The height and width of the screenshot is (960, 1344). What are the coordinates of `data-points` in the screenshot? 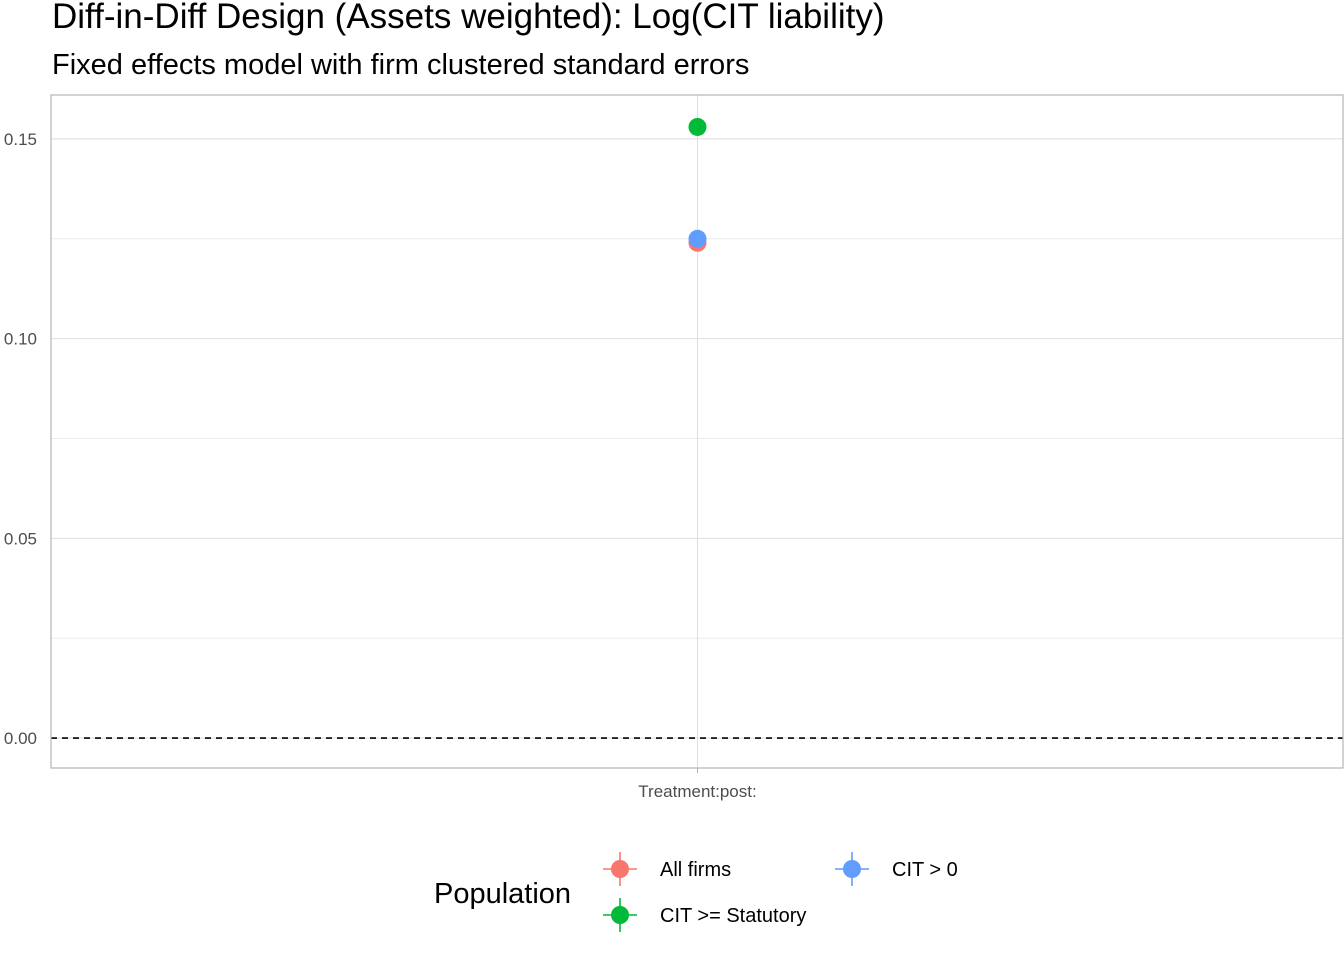 It's located at (697, 184).